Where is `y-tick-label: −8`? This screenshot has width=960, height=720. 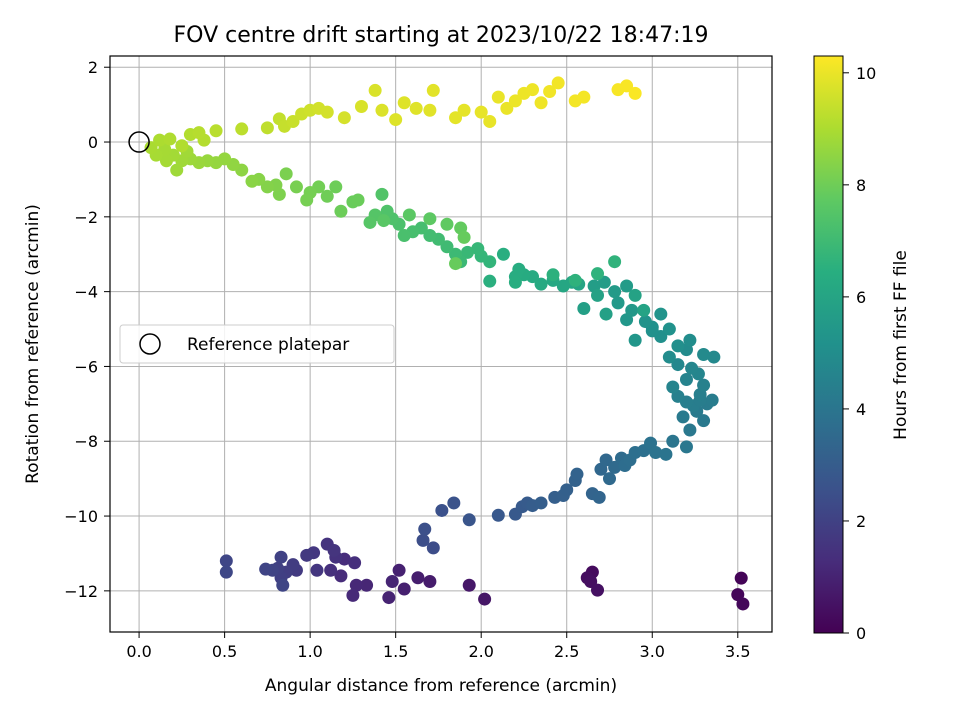
y-tick-label: −8 is located at coordinates (86, 441).